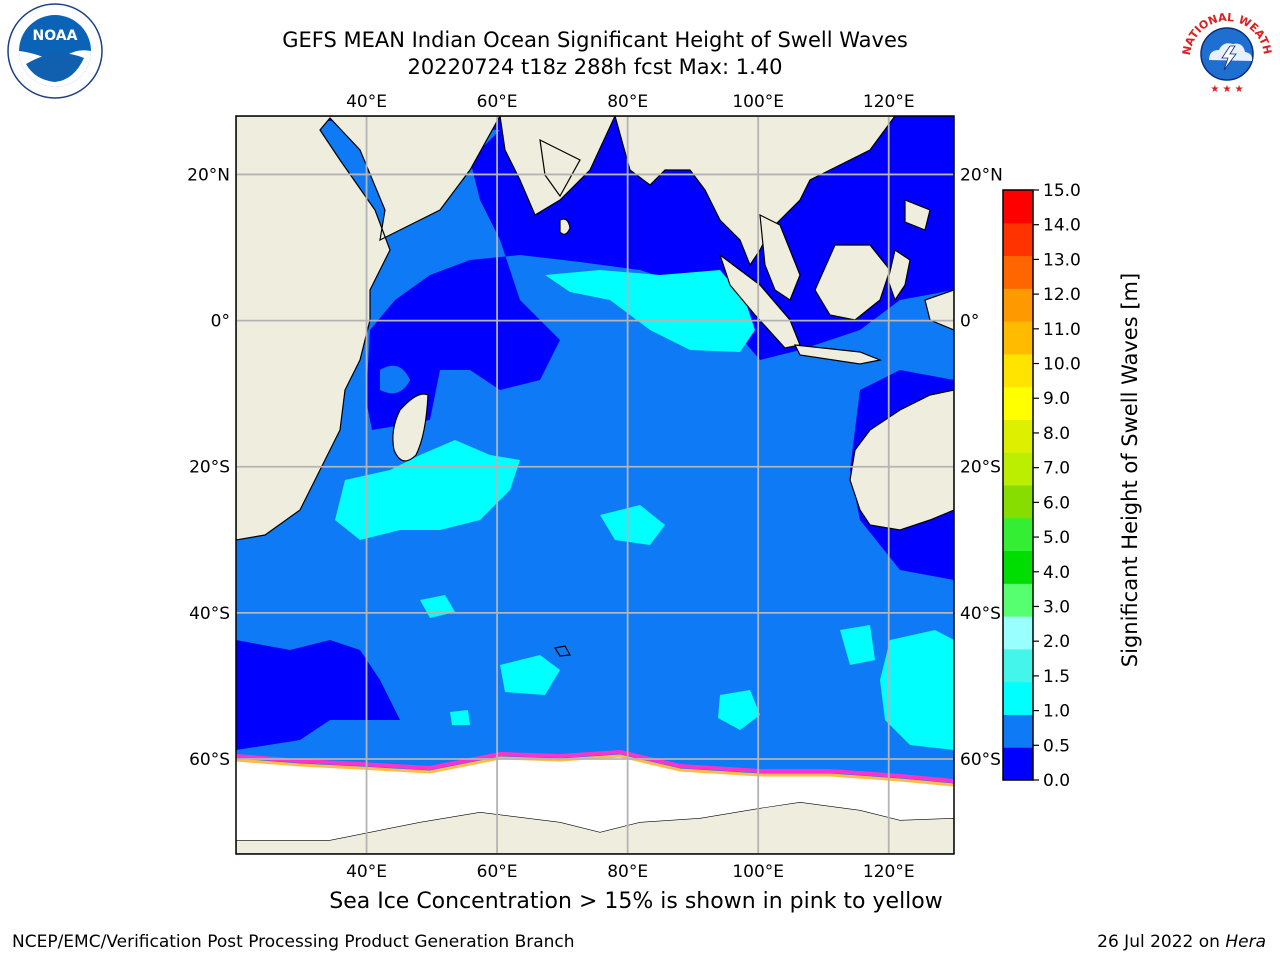 The image size is (1280, 960). I want to click on colorbar-tick-label: 6.0, so click(1056, 503).